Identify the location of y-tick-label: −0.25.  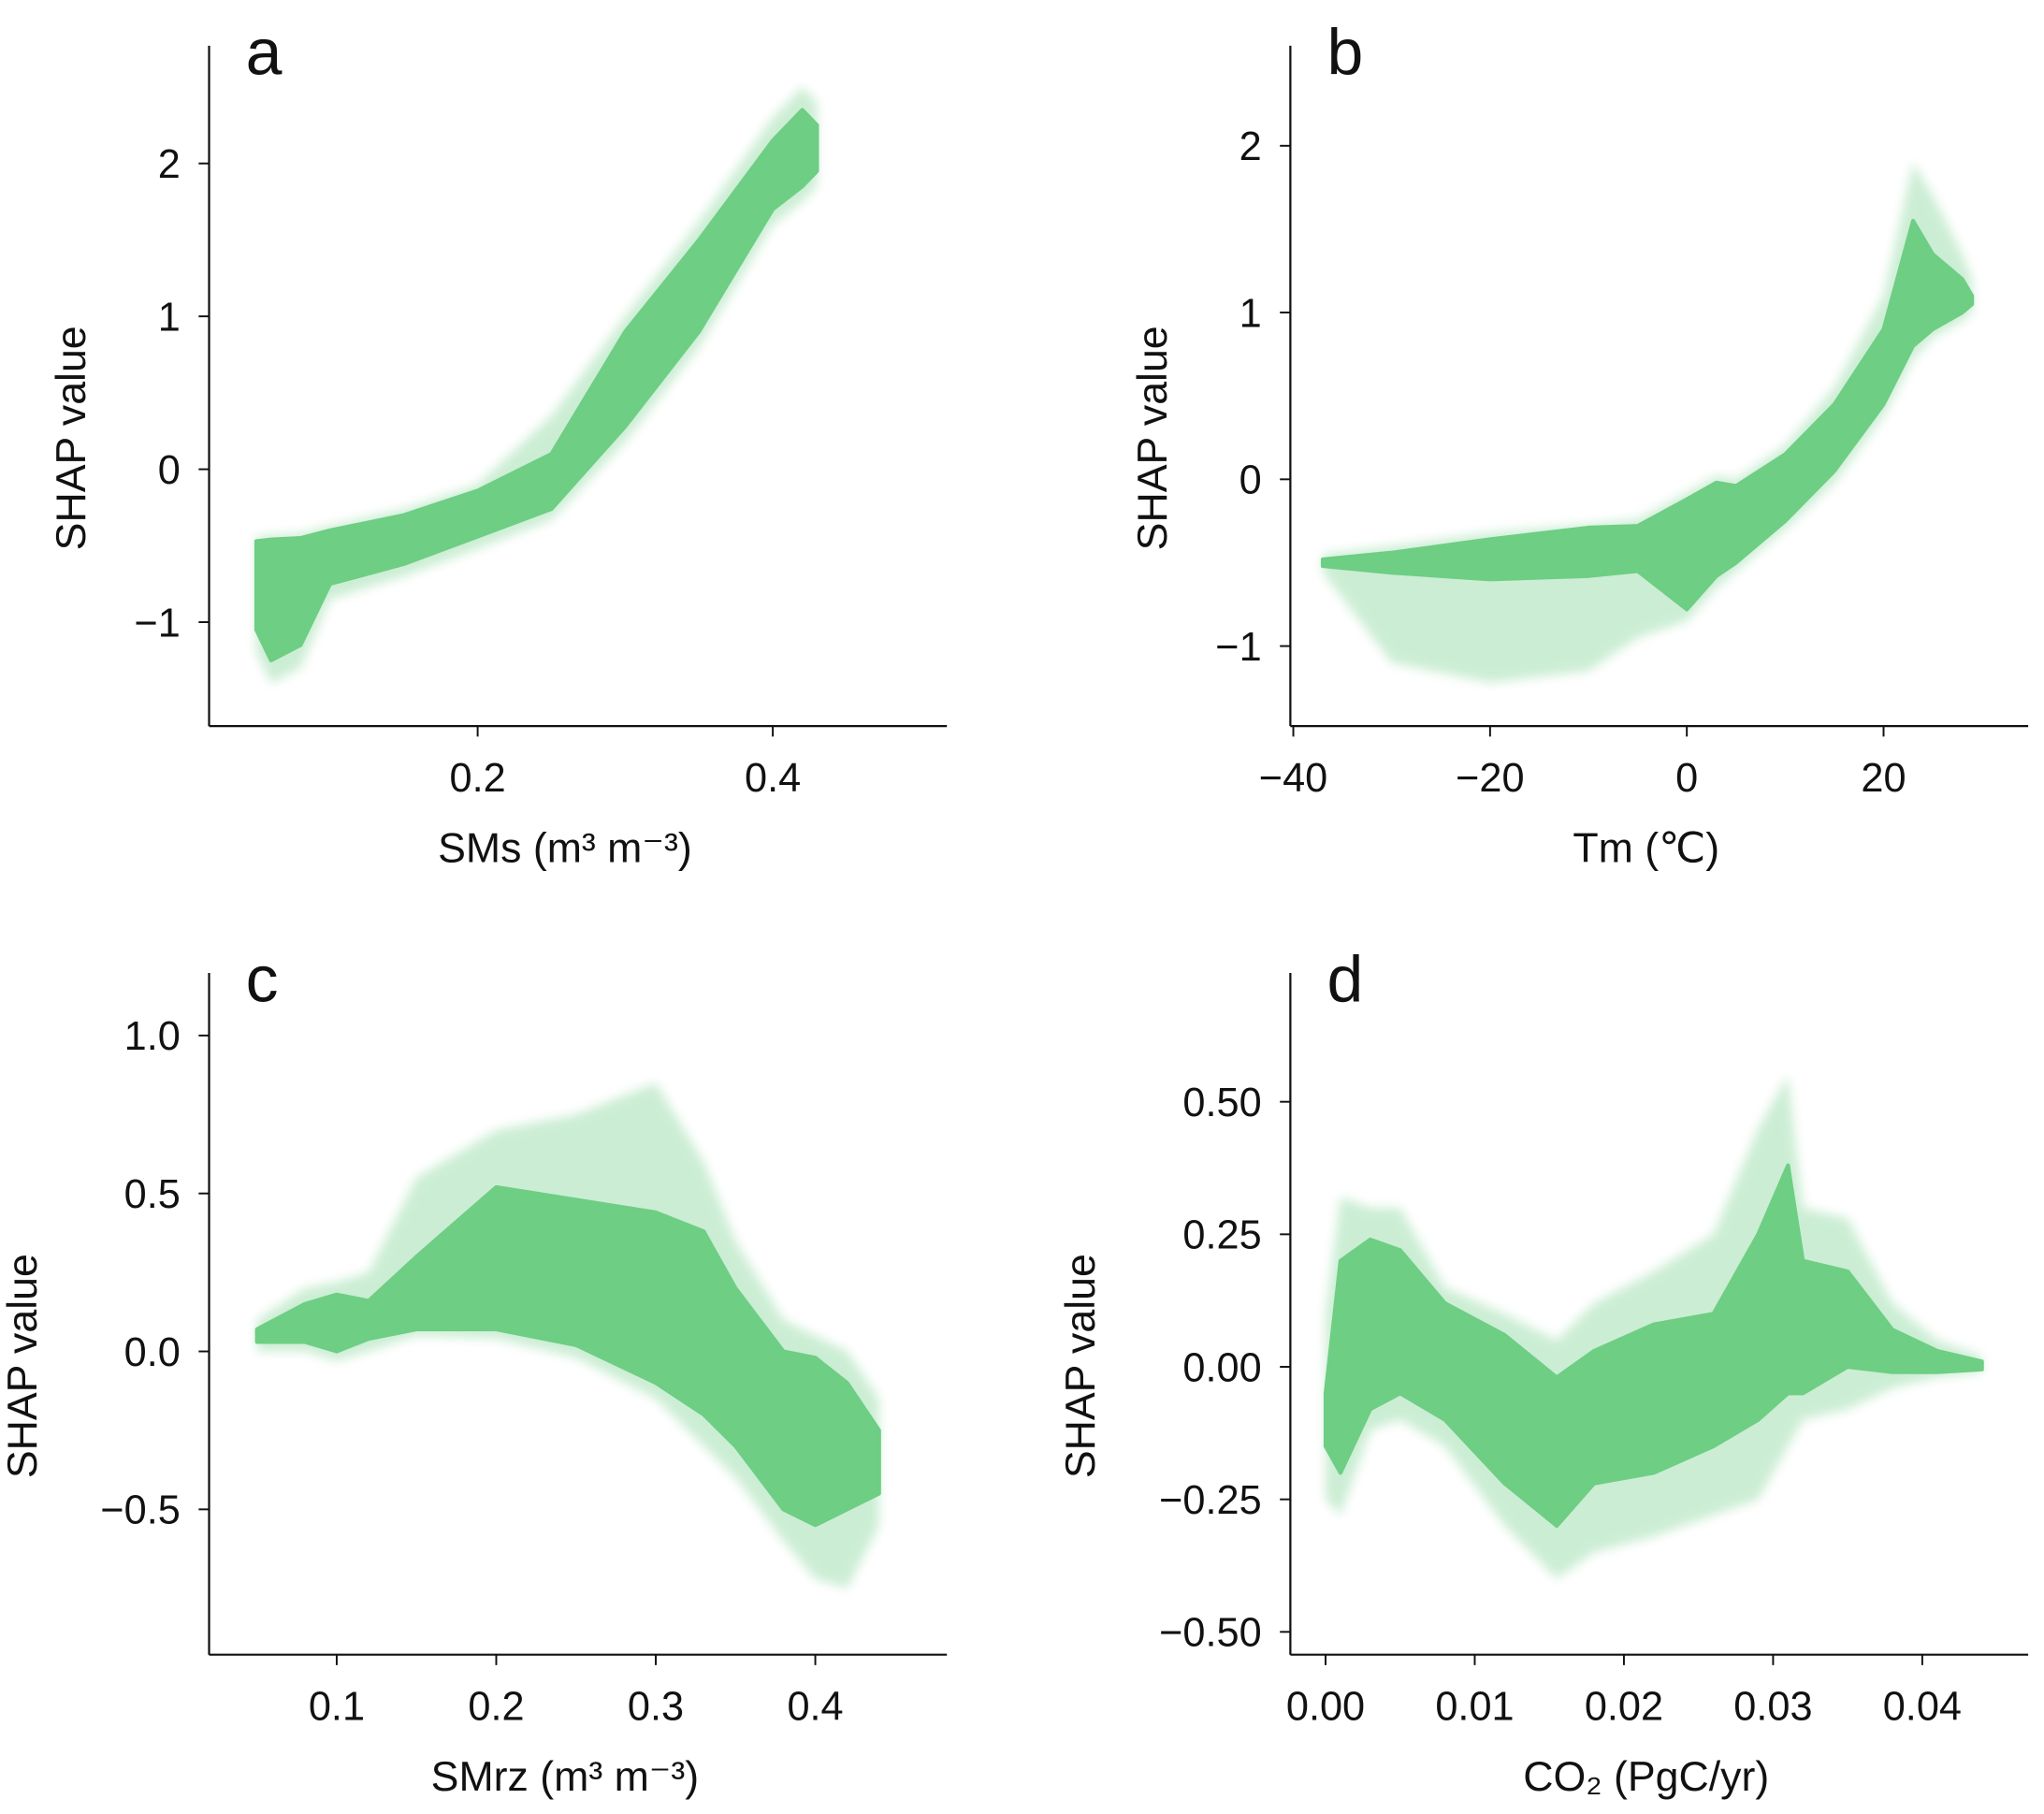
(1210, 1500).